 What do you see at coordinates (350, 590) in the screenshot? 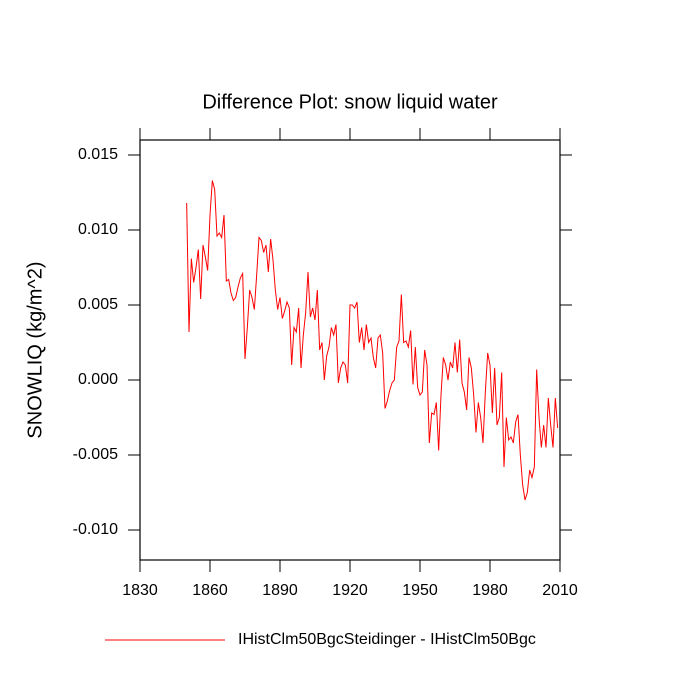
I see `x-tick-label: 1920` at bounding box center [350, 590].